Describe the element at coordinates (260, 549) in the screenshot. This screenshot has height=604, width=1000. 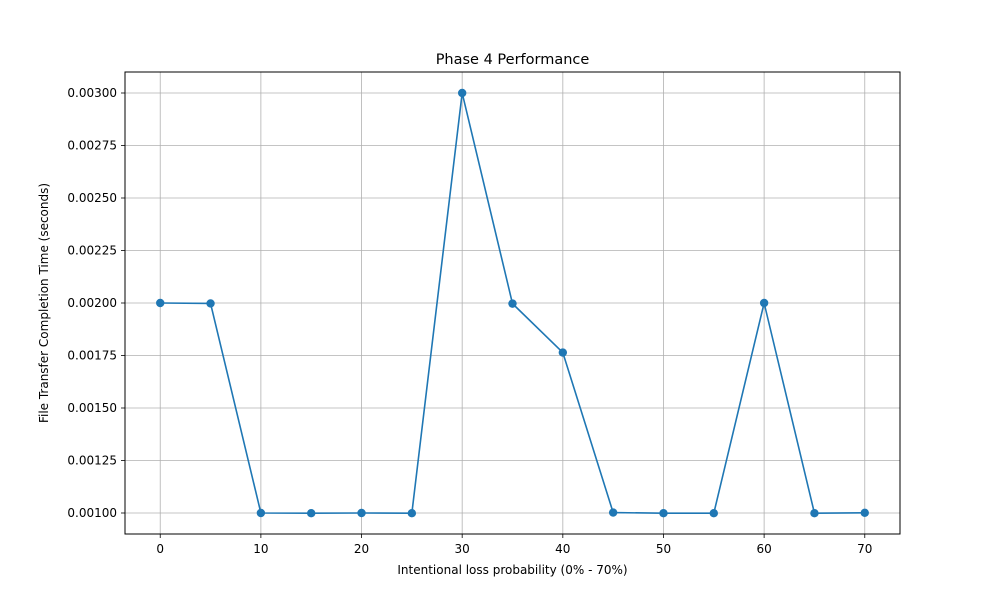
I see `x-tick-label: 10` at that location.